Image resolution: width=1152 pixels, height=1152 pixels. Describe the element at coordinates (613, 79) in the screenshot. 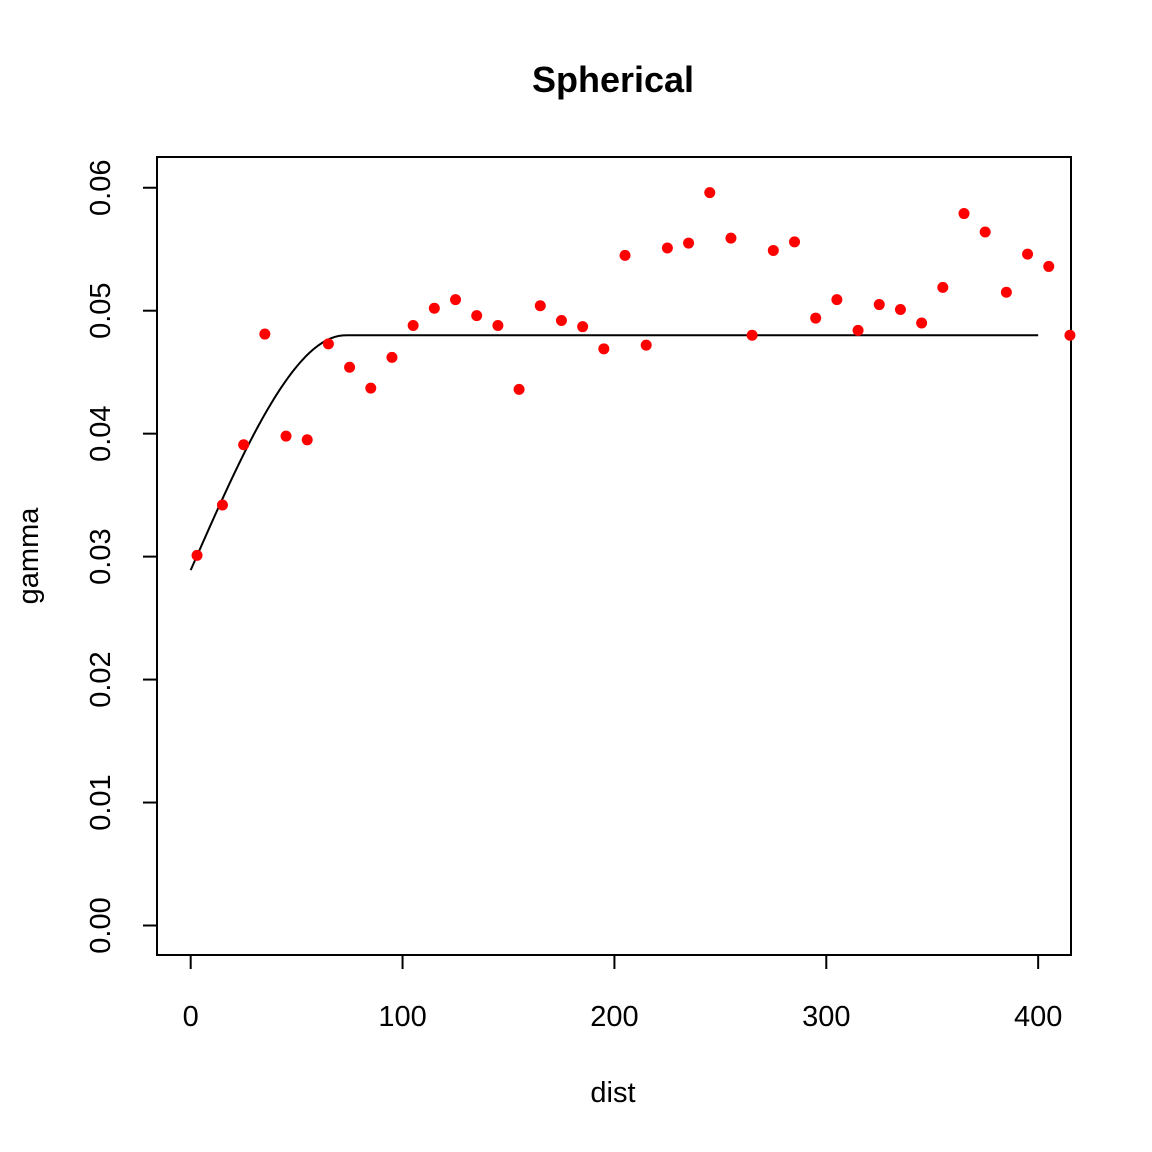

I see `chart-title: Spherical` at that location.